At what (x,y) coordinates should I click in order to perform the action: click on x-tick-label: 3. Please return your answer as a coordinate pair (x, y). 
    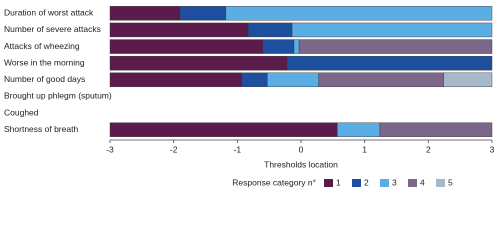
    Looking at the image, I should click on (492, 149).